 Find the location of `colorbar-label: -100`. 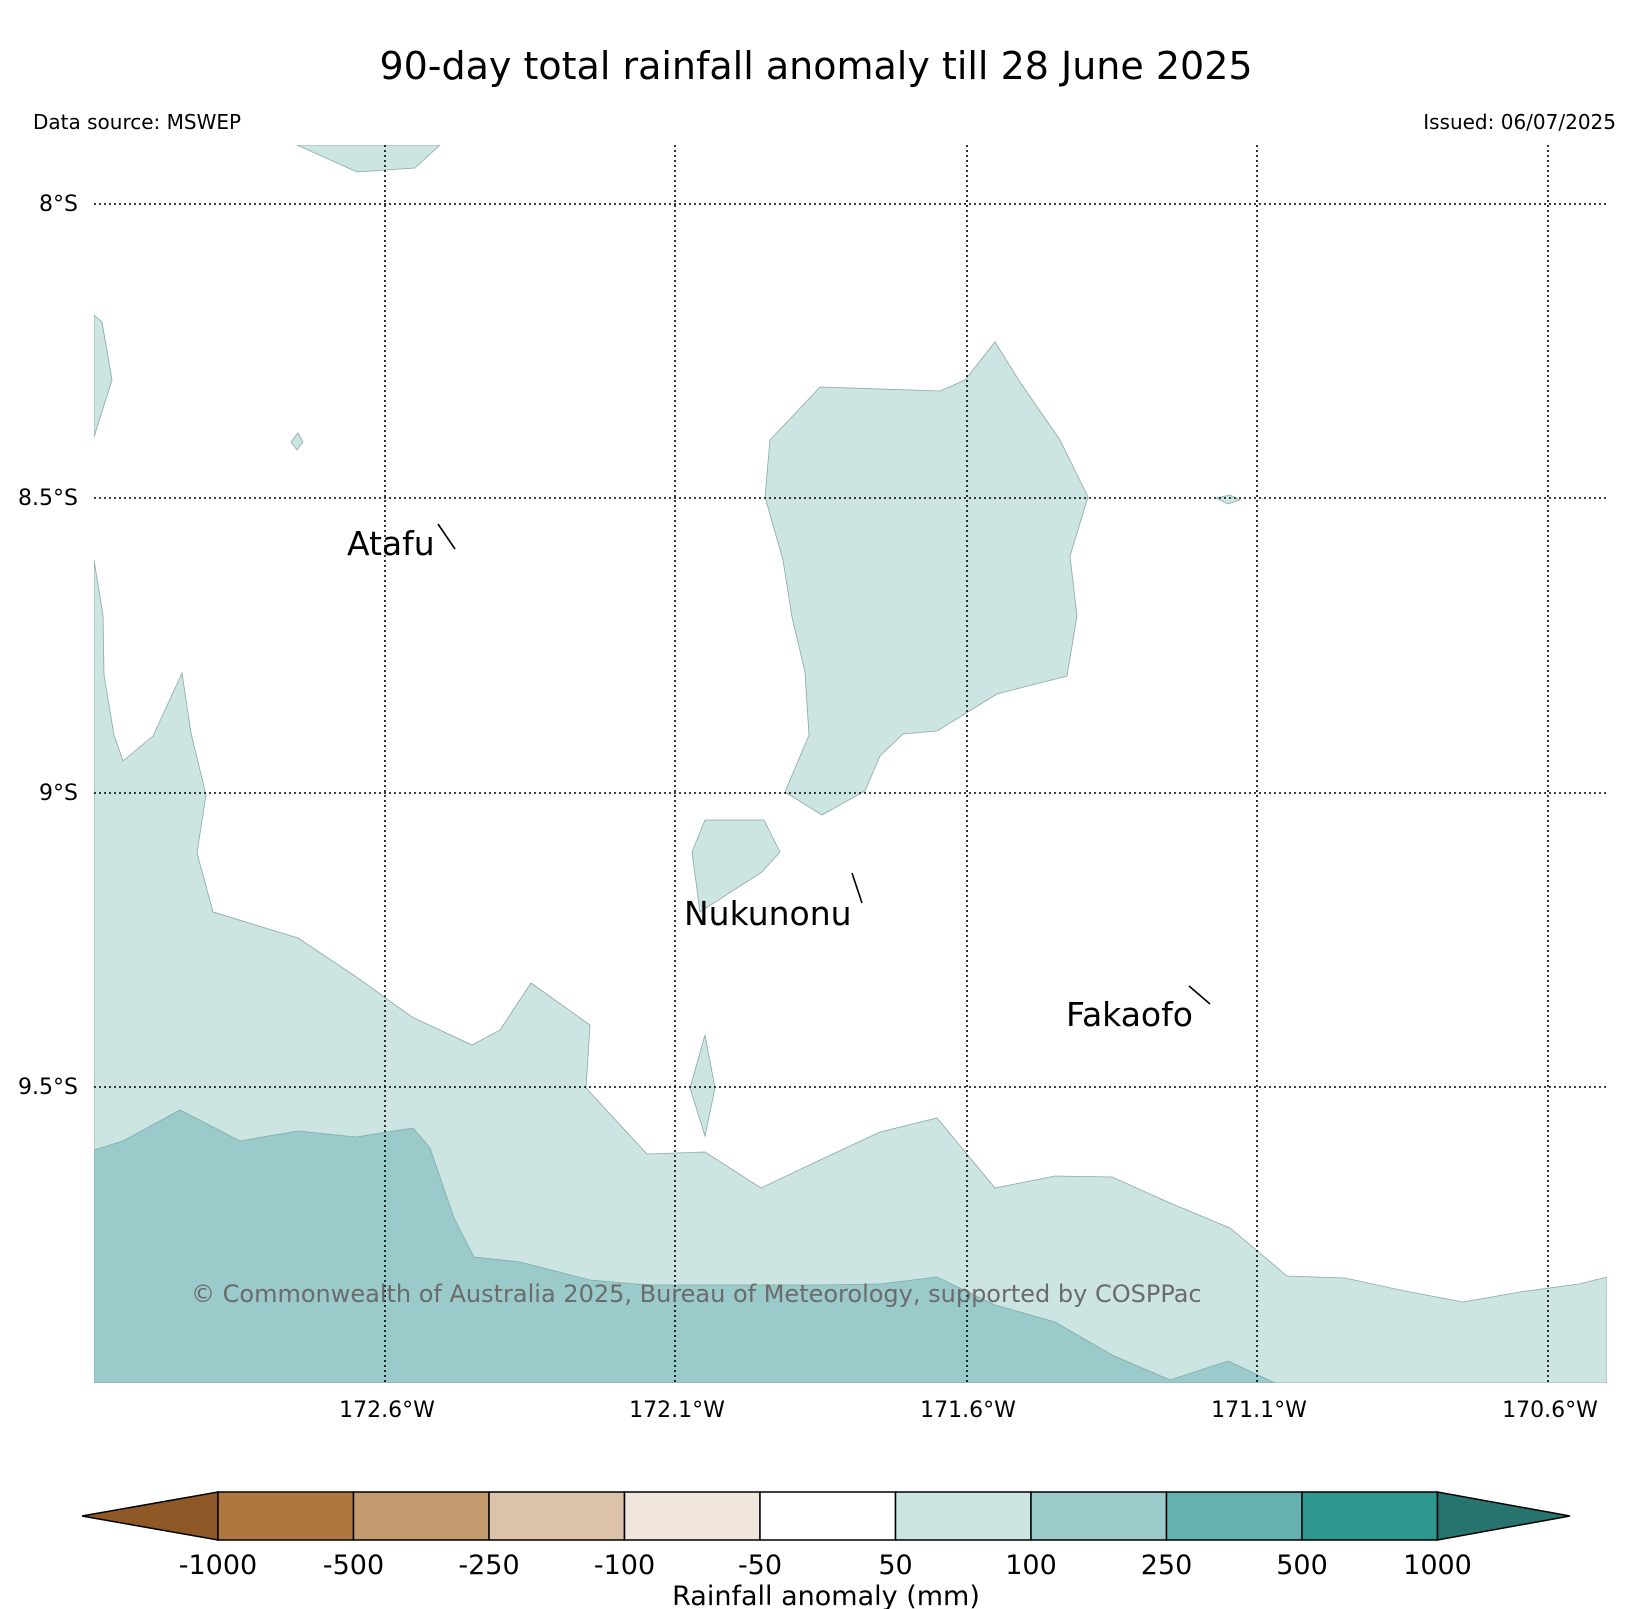

colorbar-label: -100 is located at coordinates (624, 1565).